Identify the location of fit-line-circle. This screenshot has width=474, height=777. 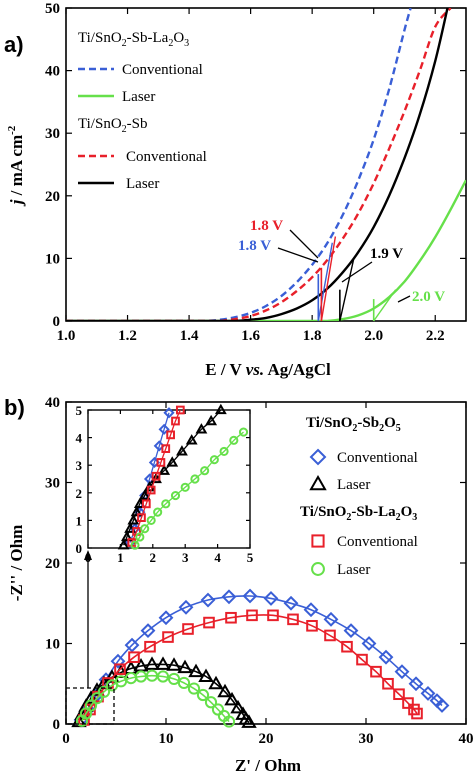
(155, 698).